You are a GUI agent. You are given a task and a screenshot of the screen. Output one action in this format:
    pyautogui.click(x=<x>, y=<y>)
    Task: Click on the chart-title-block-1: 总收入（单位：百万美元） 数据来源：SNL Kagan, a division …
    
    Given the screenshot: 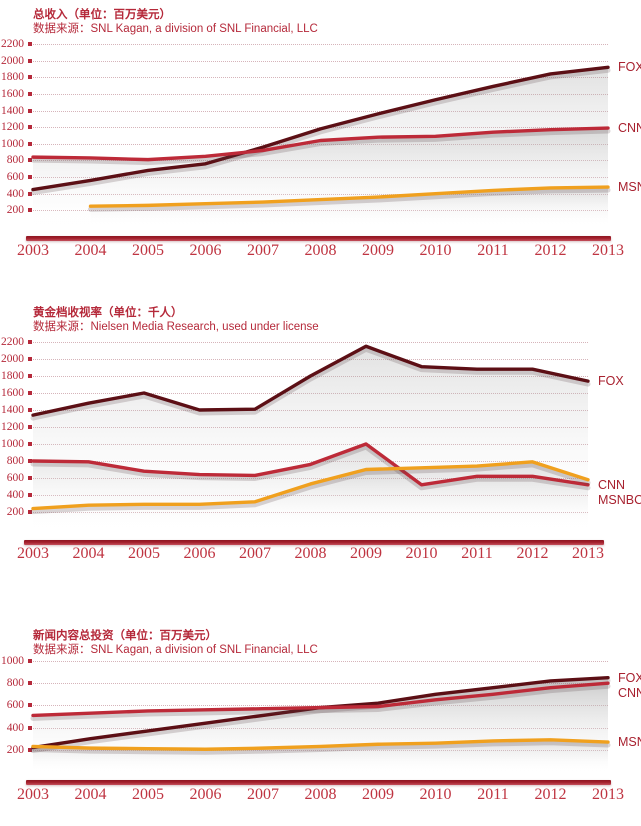 What is the action you would take?
    pyautogui.click(x=175, y=22)
    